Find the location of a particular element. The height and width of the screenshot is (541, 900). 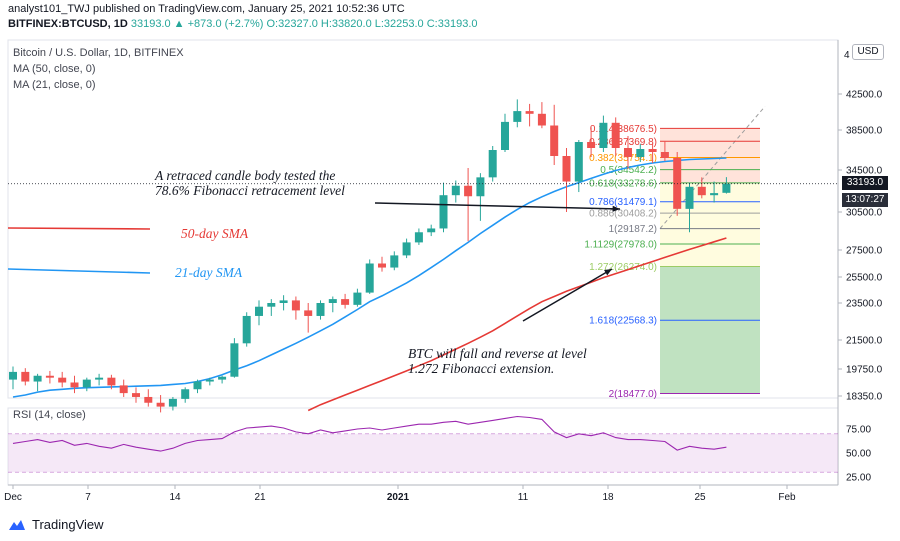

fib-level-label: 0.786(31479.1) is located at coordinates (623, 202).